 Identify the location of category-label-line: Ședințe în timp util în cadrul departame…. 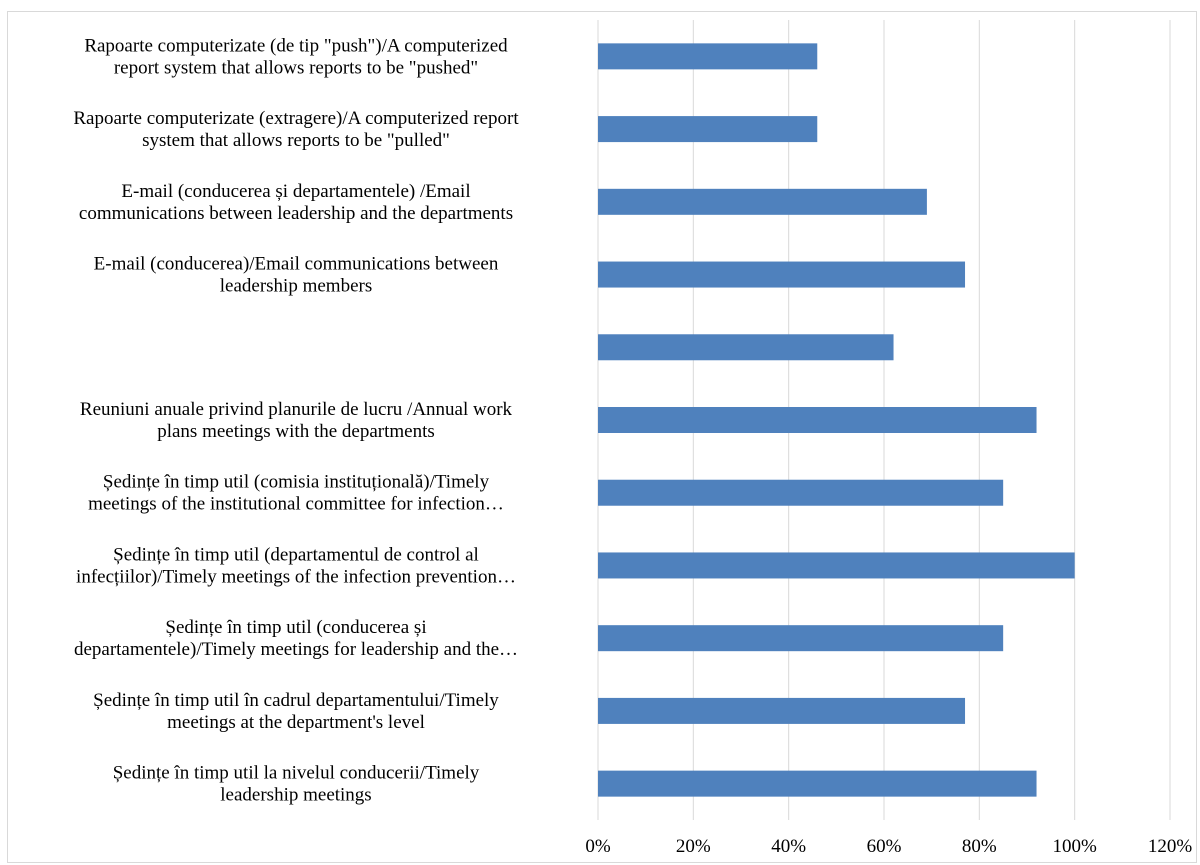
(296, 700).